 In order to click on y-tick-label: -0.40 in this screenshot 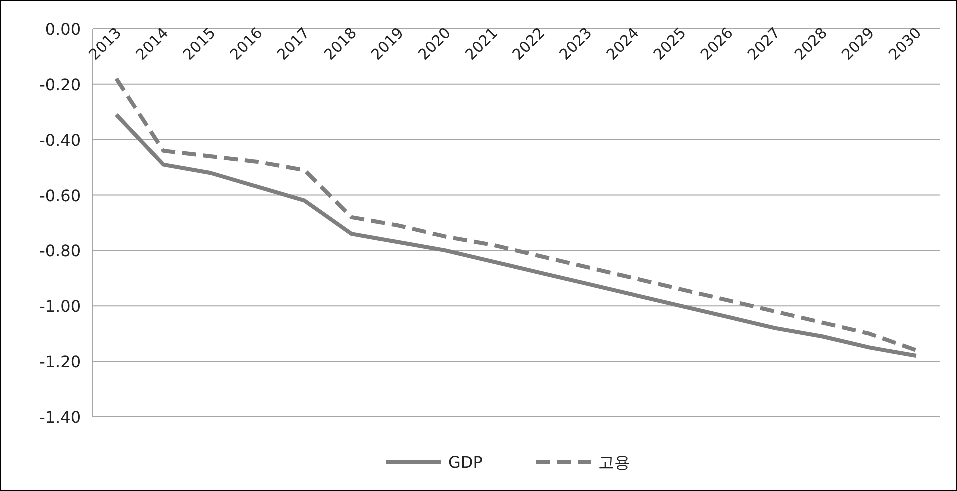, I will do `click(60, 140)`.